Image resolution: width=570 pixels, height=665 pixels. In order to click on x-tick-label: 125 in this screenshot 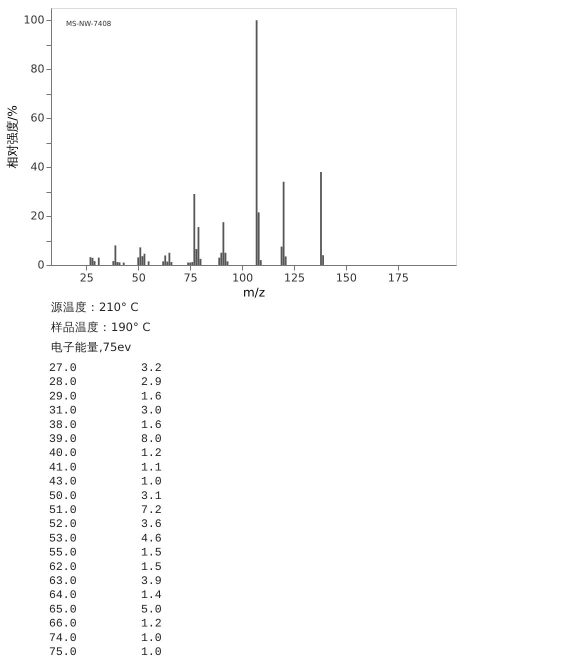, I will do `click(294, 278)`.